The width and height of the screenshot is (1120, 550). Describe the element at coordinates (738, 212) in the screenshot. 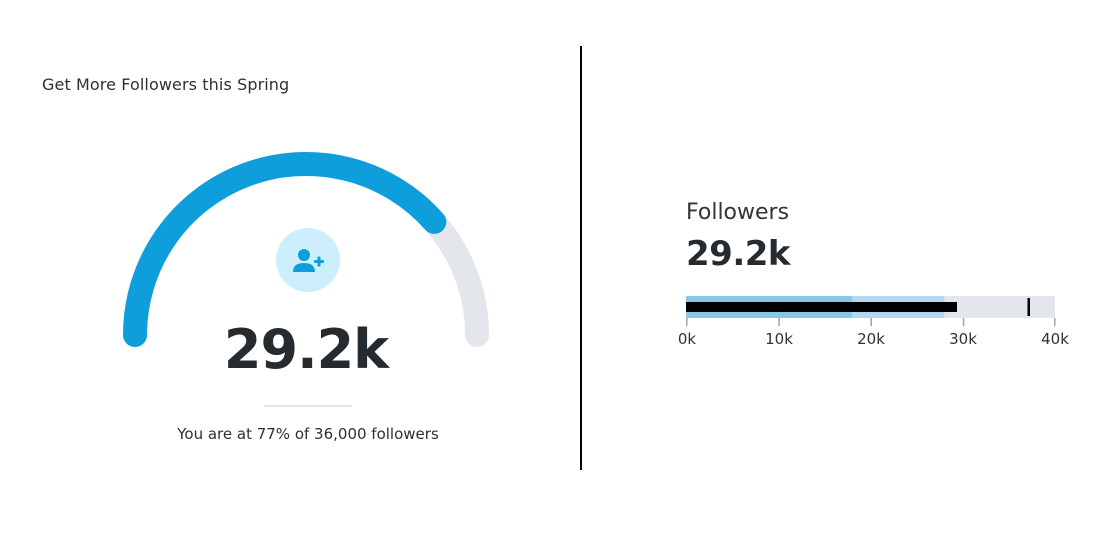

I see `bullet-label: Followers` at that location.